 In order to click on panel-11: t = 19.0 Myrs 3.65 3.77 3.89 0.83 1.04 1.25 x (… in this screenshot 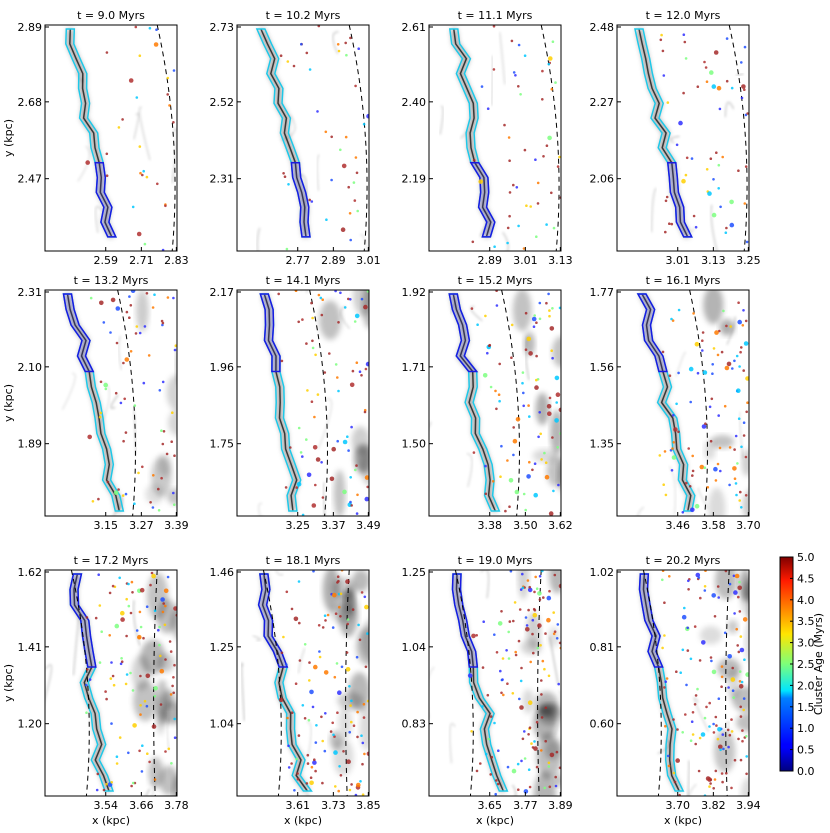, I will do `click(487, 690)`.